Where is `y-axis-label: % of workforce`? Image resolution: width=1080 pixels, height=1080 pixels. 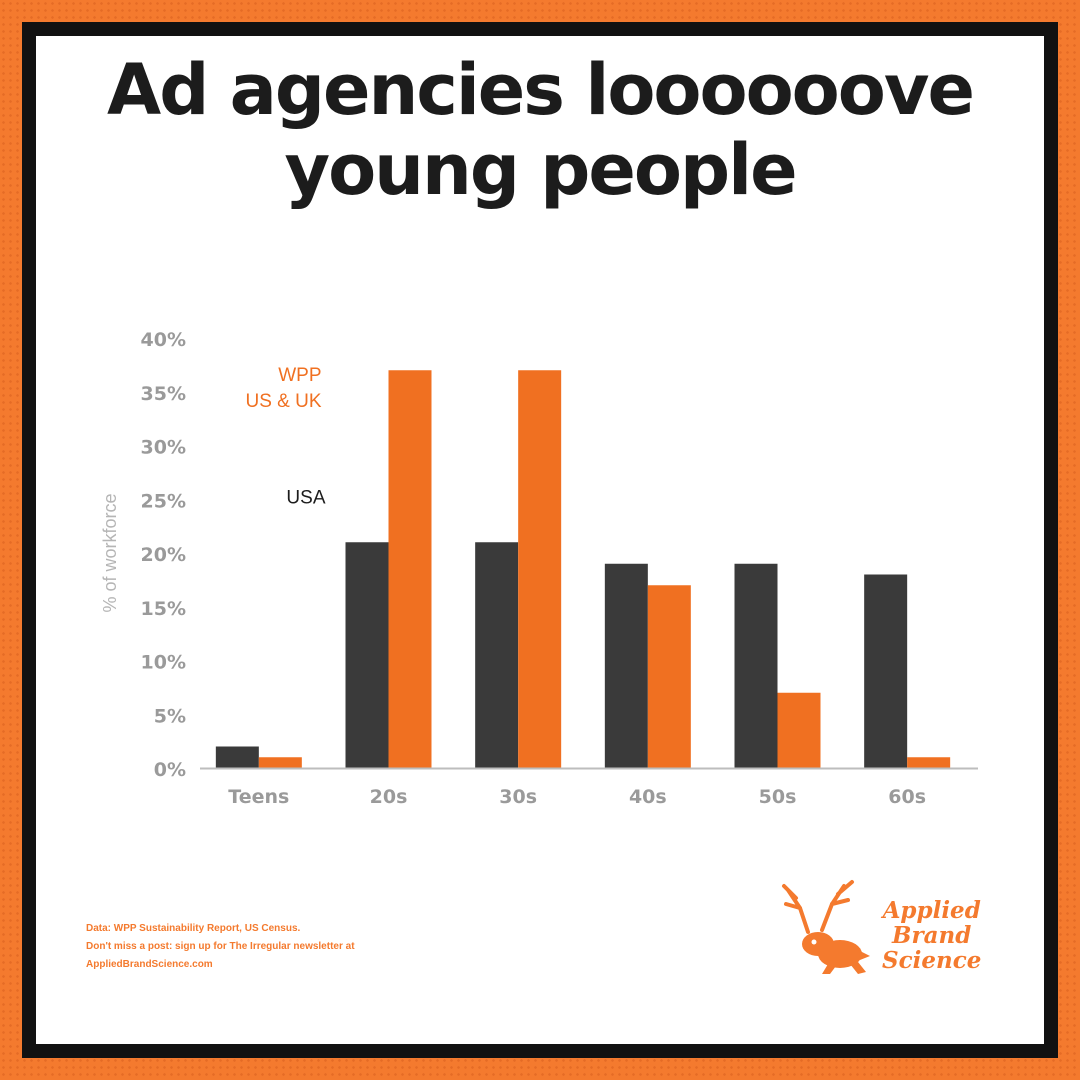
y-axis-label: % of workforce is located at coordinates (110, 552).